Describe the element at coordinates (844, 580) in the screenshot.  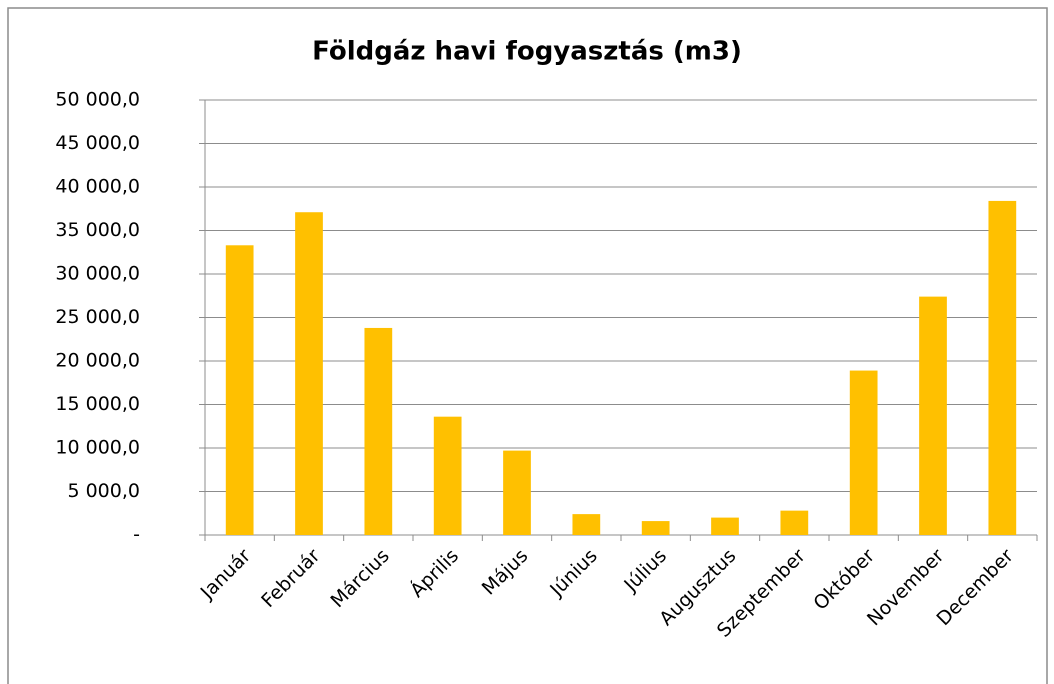
I see `x-tick-label: Október` at that location.